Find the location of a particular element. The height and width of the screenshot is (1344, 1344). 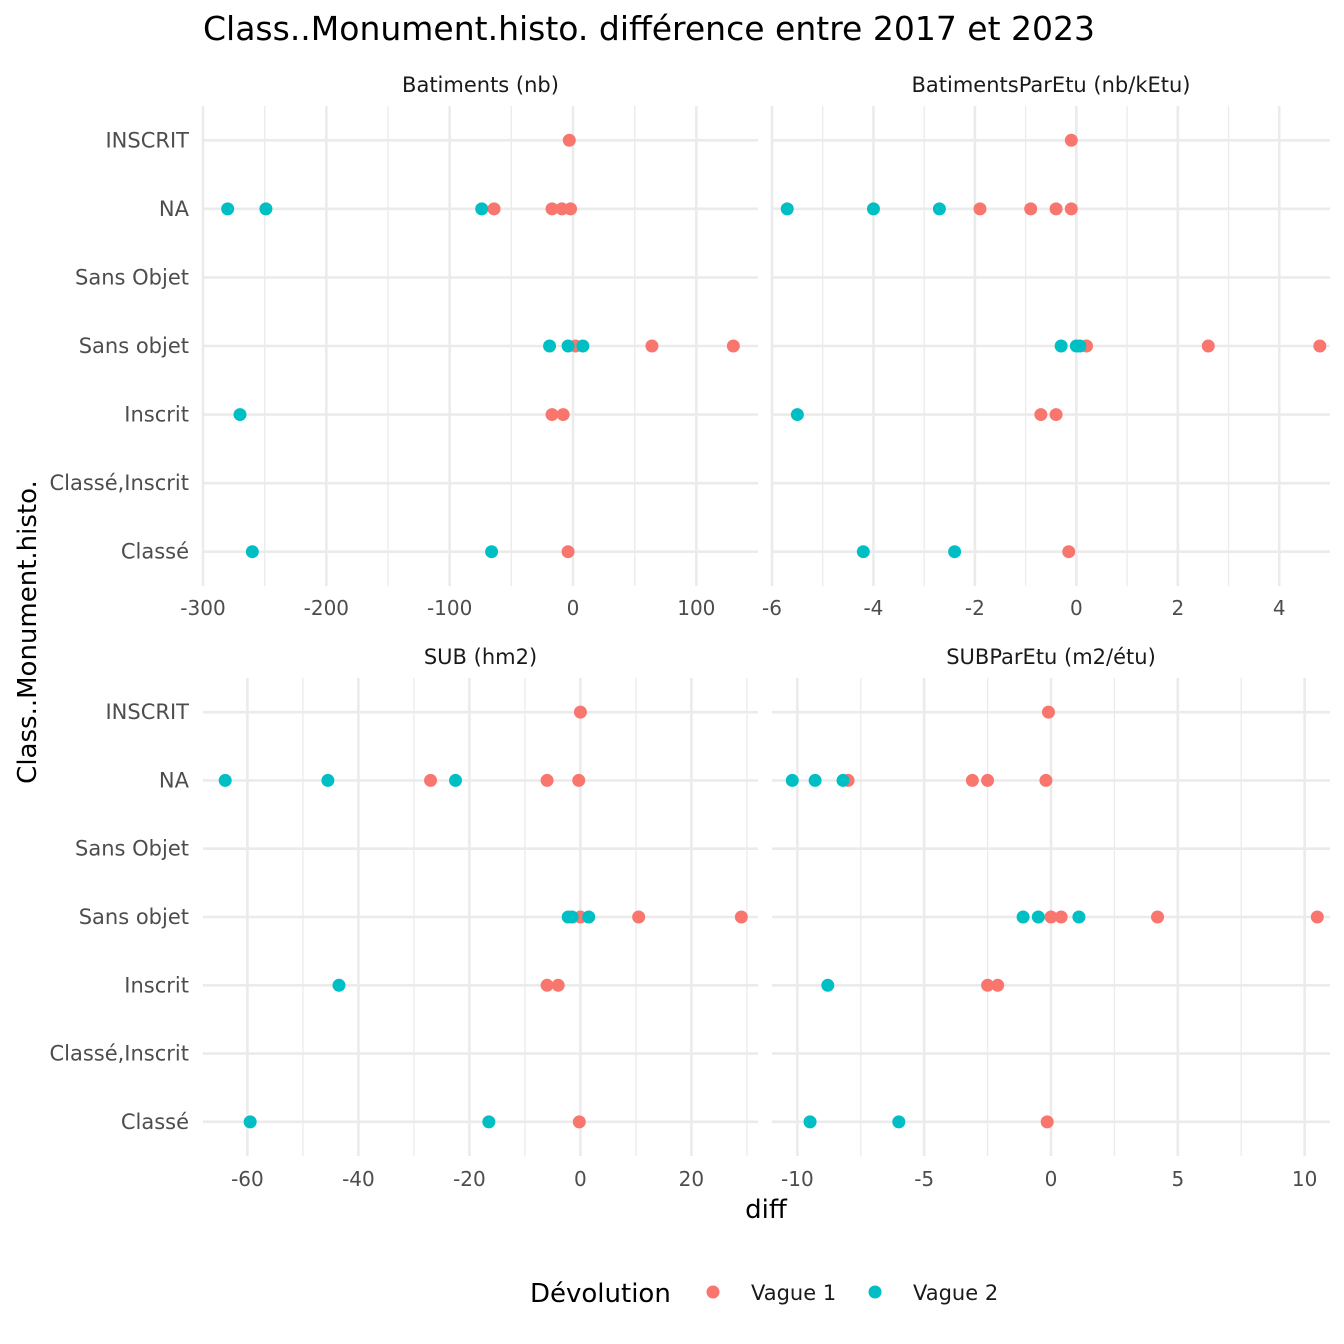

x-tick-label: 5 is located at coordinates (1177, 1179).